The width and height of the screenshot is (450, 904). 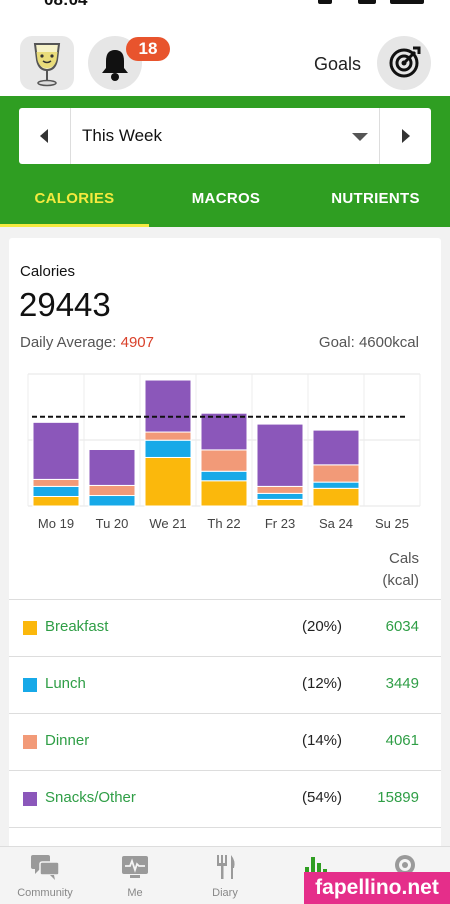 I want to click on tab-macros: MACROS, so click(x=226, y=198).